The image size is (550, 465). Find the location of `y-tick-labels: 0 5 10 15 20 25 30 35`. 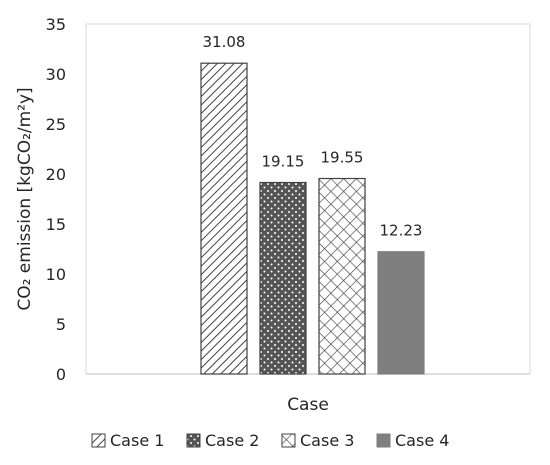

y-tick-labels: 0 5 10 15 20 25 30 35 is located at coordinates (56, 199).